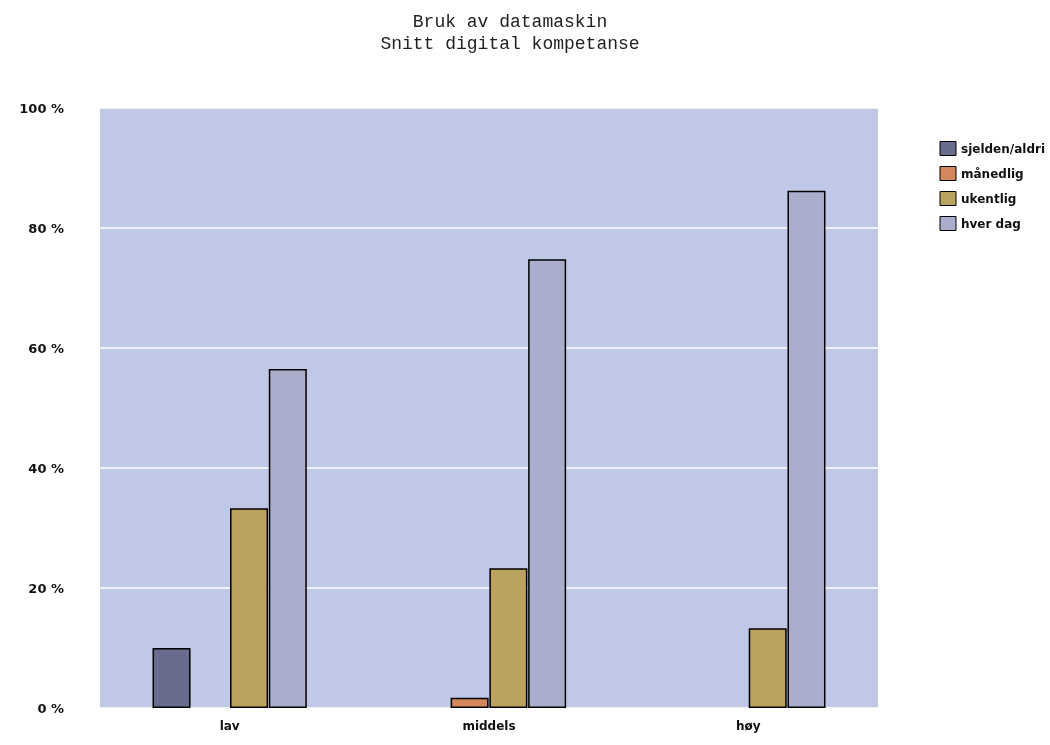  I want to click on y-tick-label: 60 %, so click(46, 348).